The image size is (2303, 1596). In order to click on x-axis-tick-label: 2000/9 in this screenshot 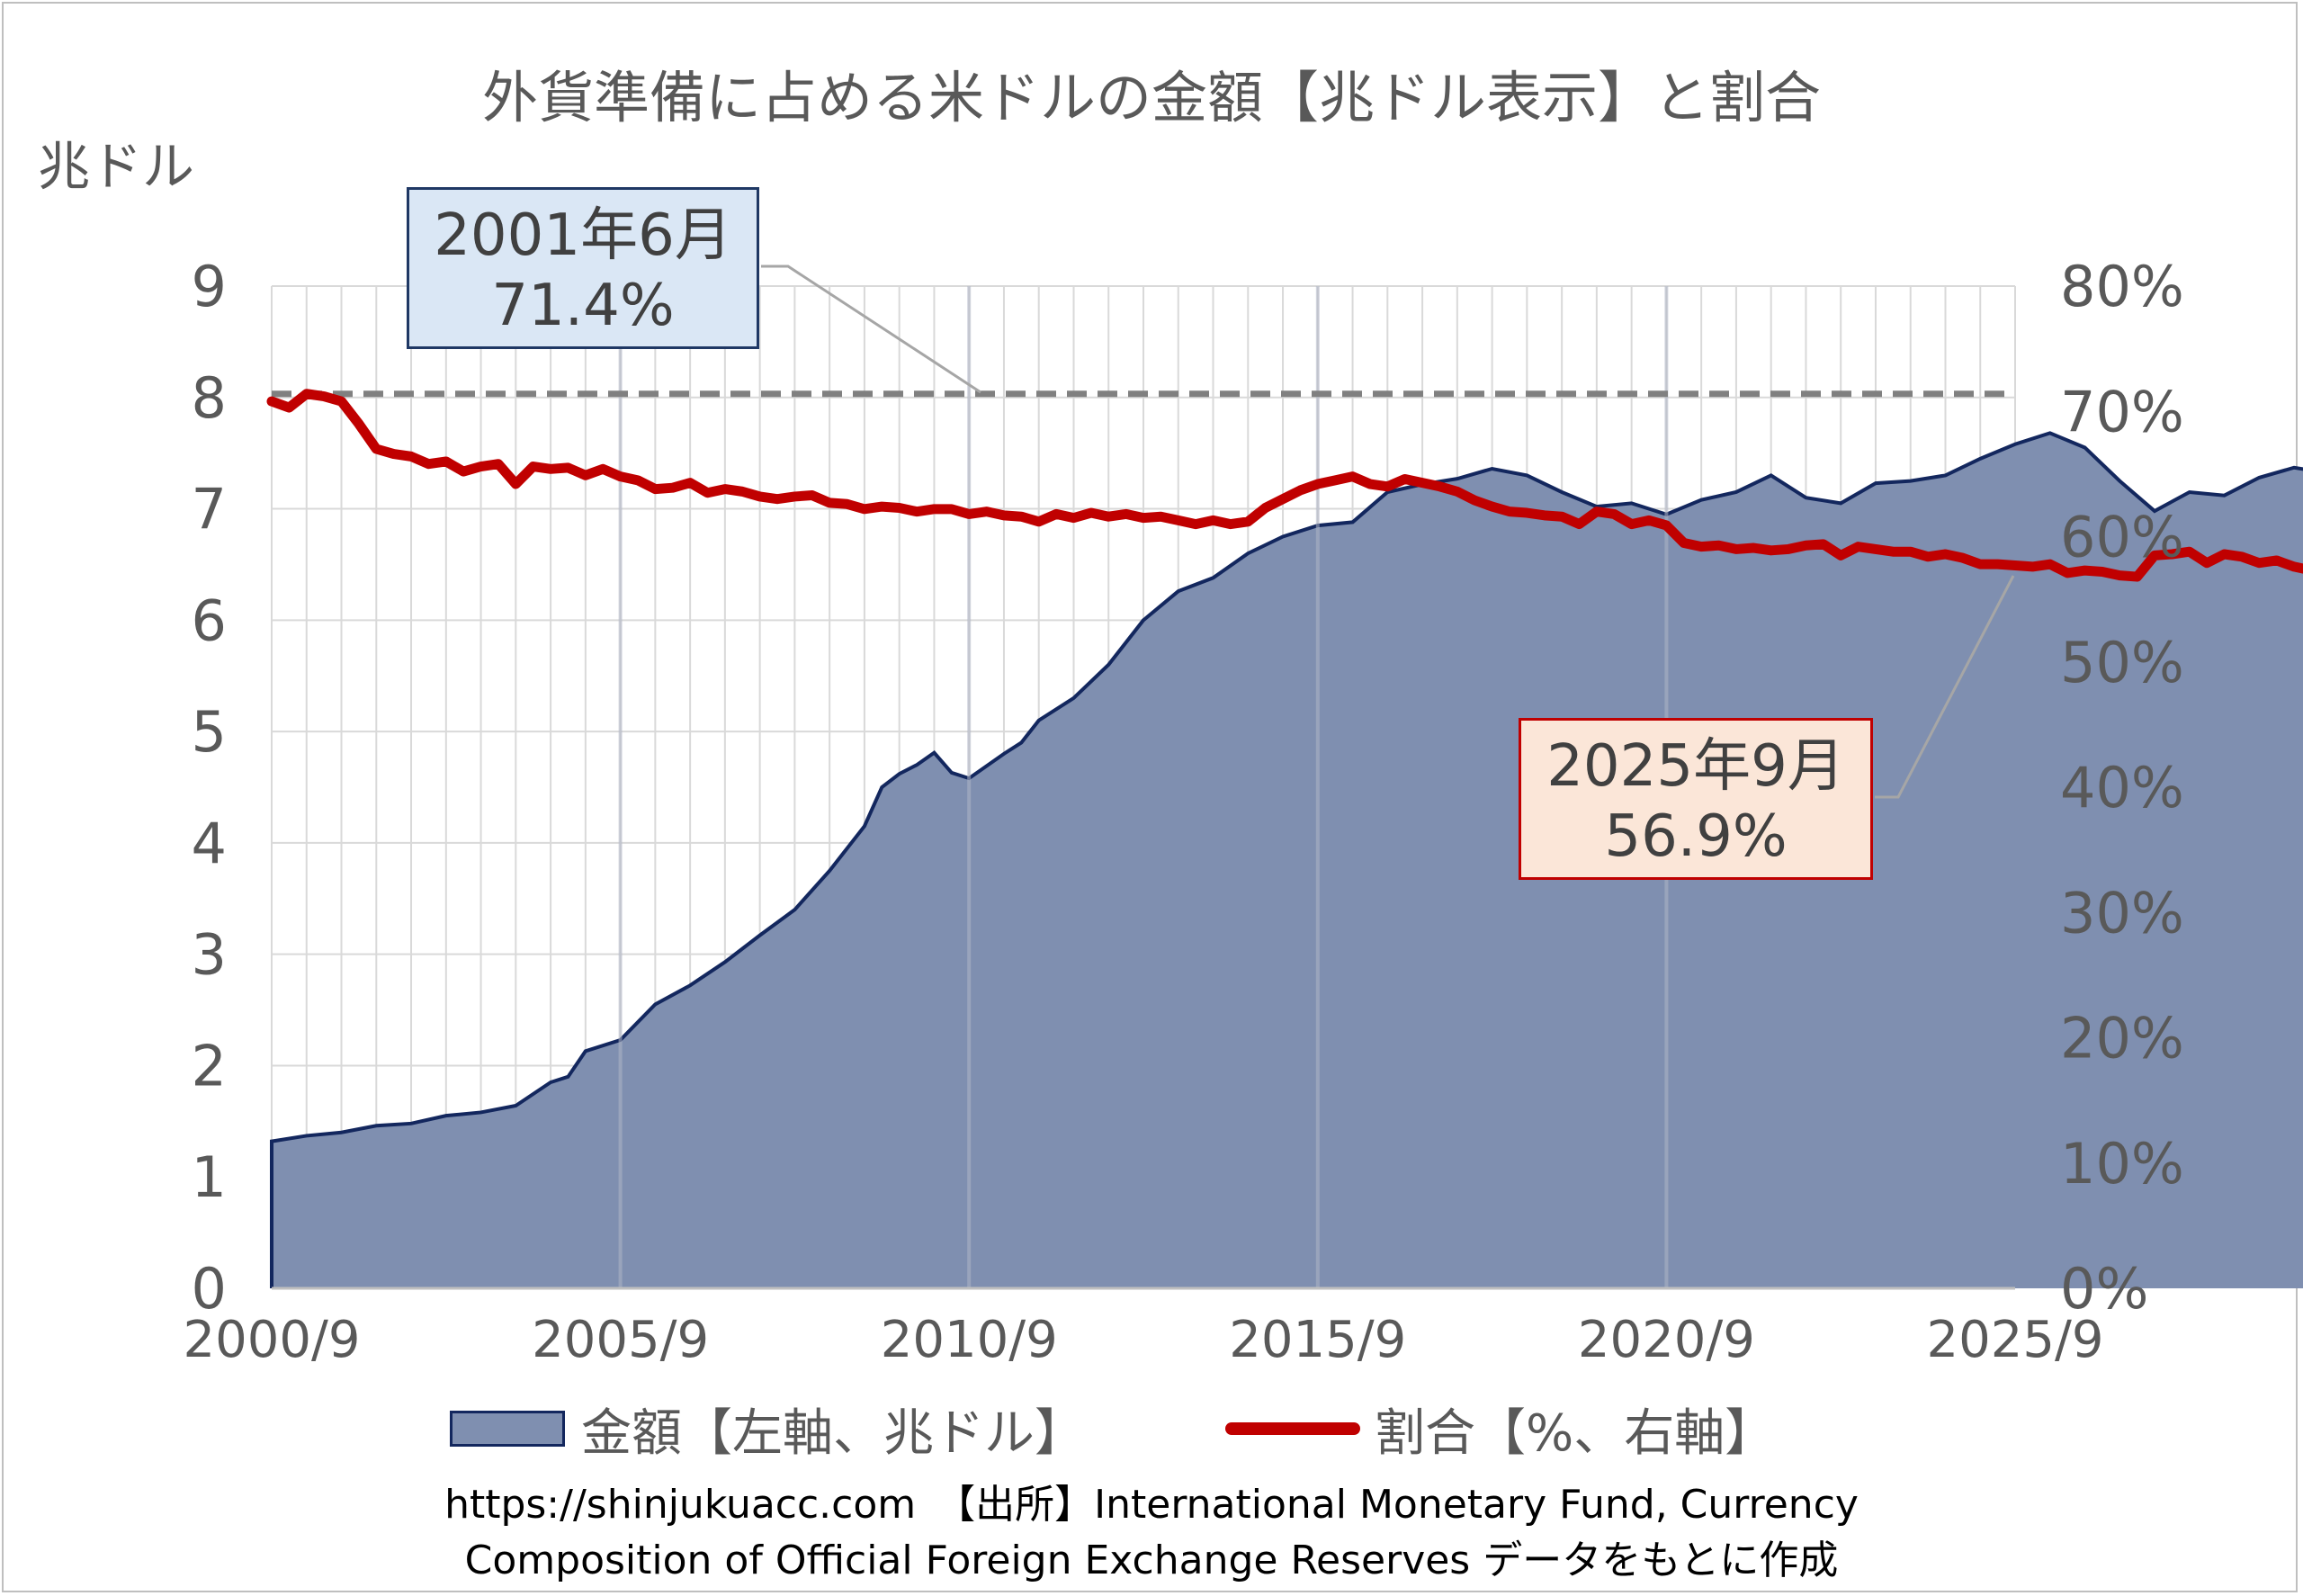, I will do `click(272, 1340)`.